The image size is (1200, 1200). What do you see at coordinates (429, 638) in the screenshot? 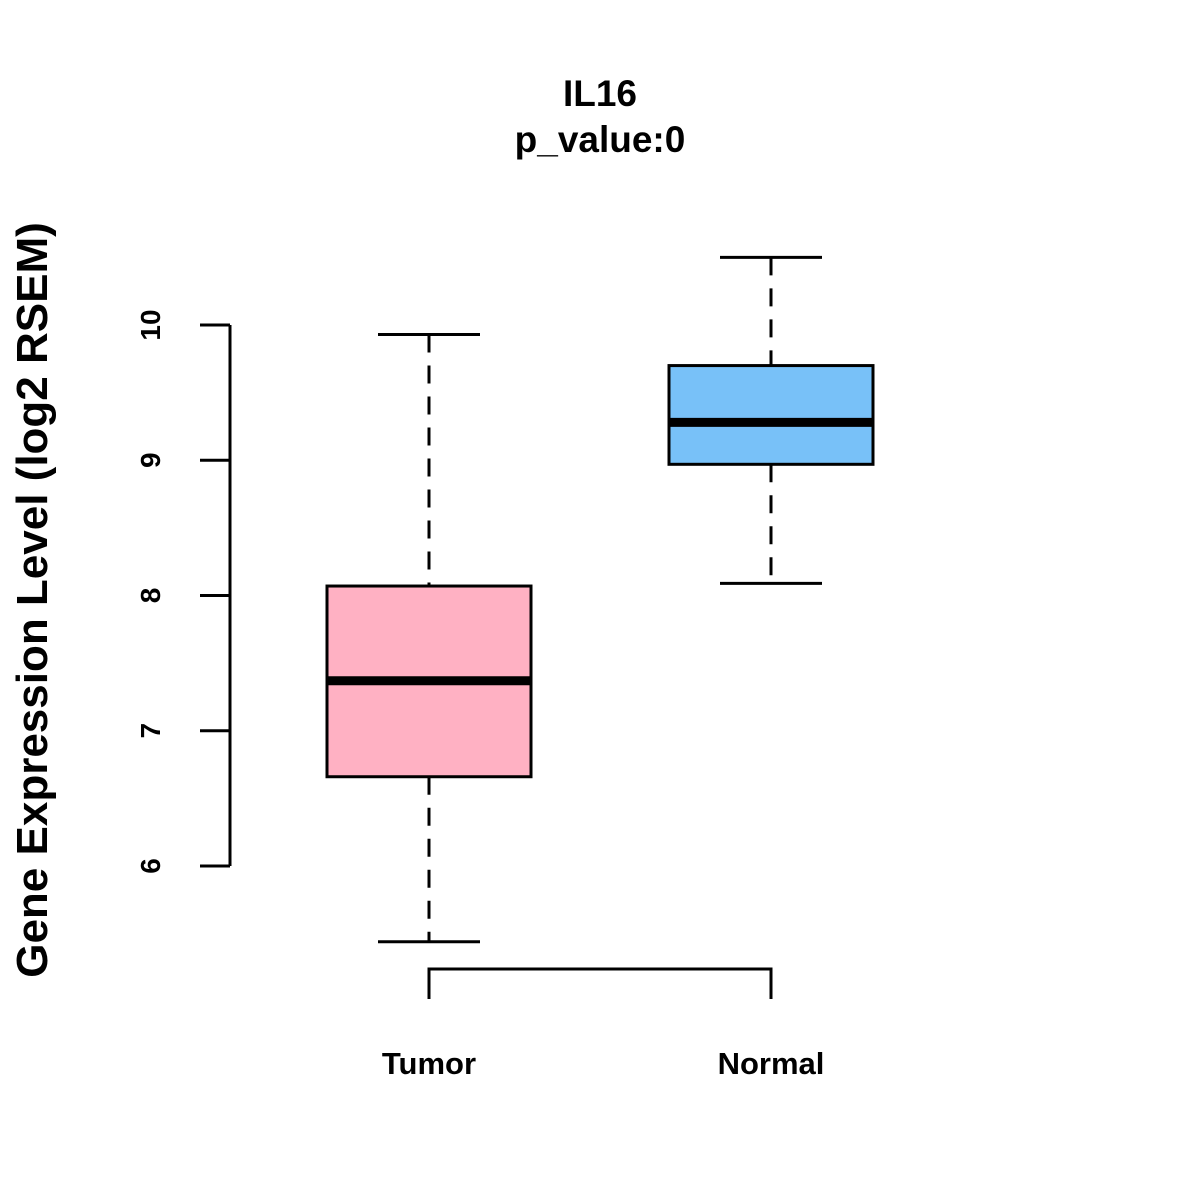
I see `box-tumor` at bounding box center [429, 638].